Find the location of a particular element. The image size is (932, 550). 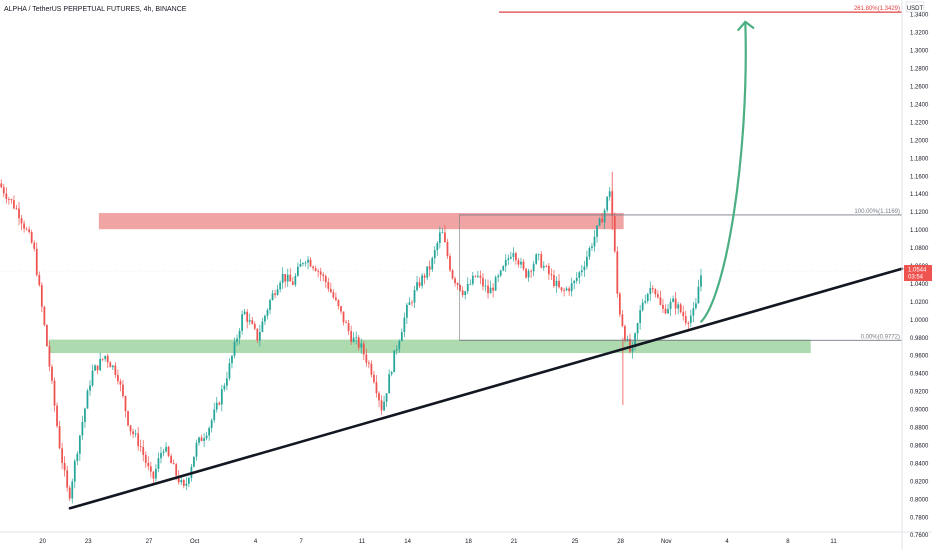

price-tick-label: 0.8800 is located at coordinates (919, 429).